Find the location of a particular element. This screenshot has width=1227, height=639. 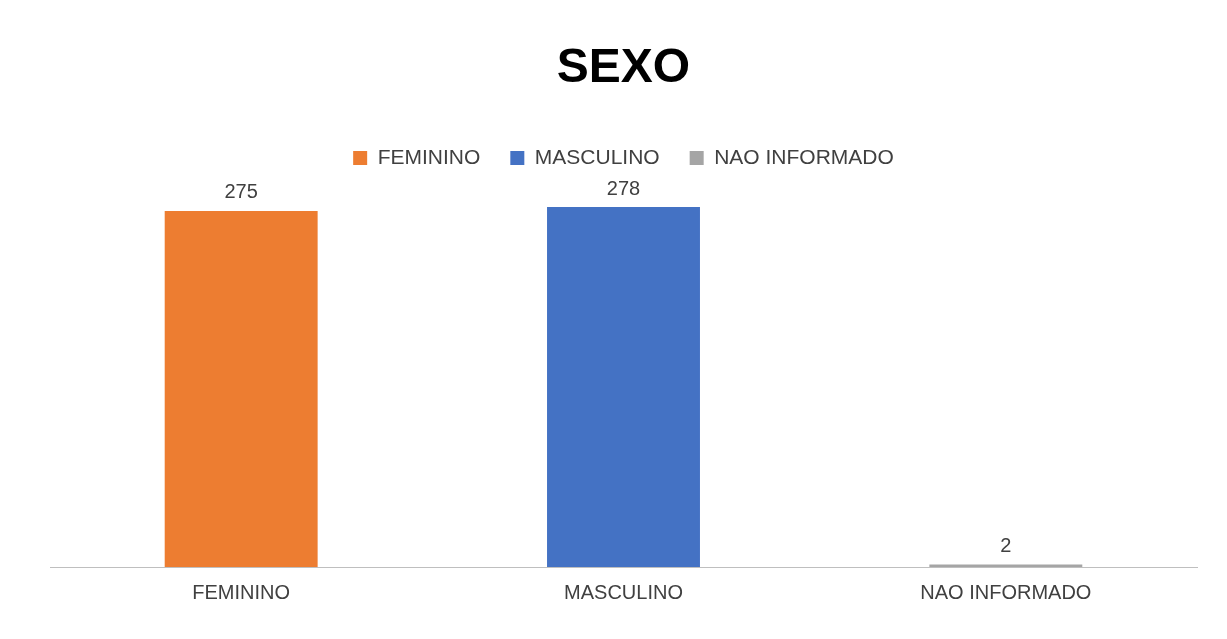

data-label: 2 is located at coordinates (1006, 544).